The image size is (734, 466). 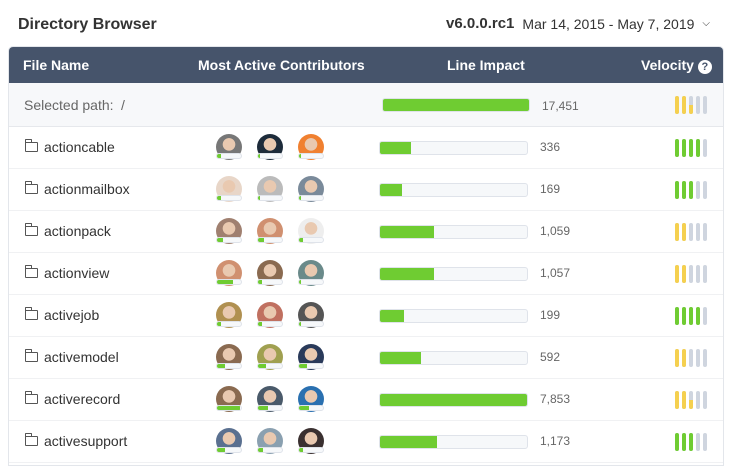 I want to click on folder-name: actioncable, so click(x=79, y=147).